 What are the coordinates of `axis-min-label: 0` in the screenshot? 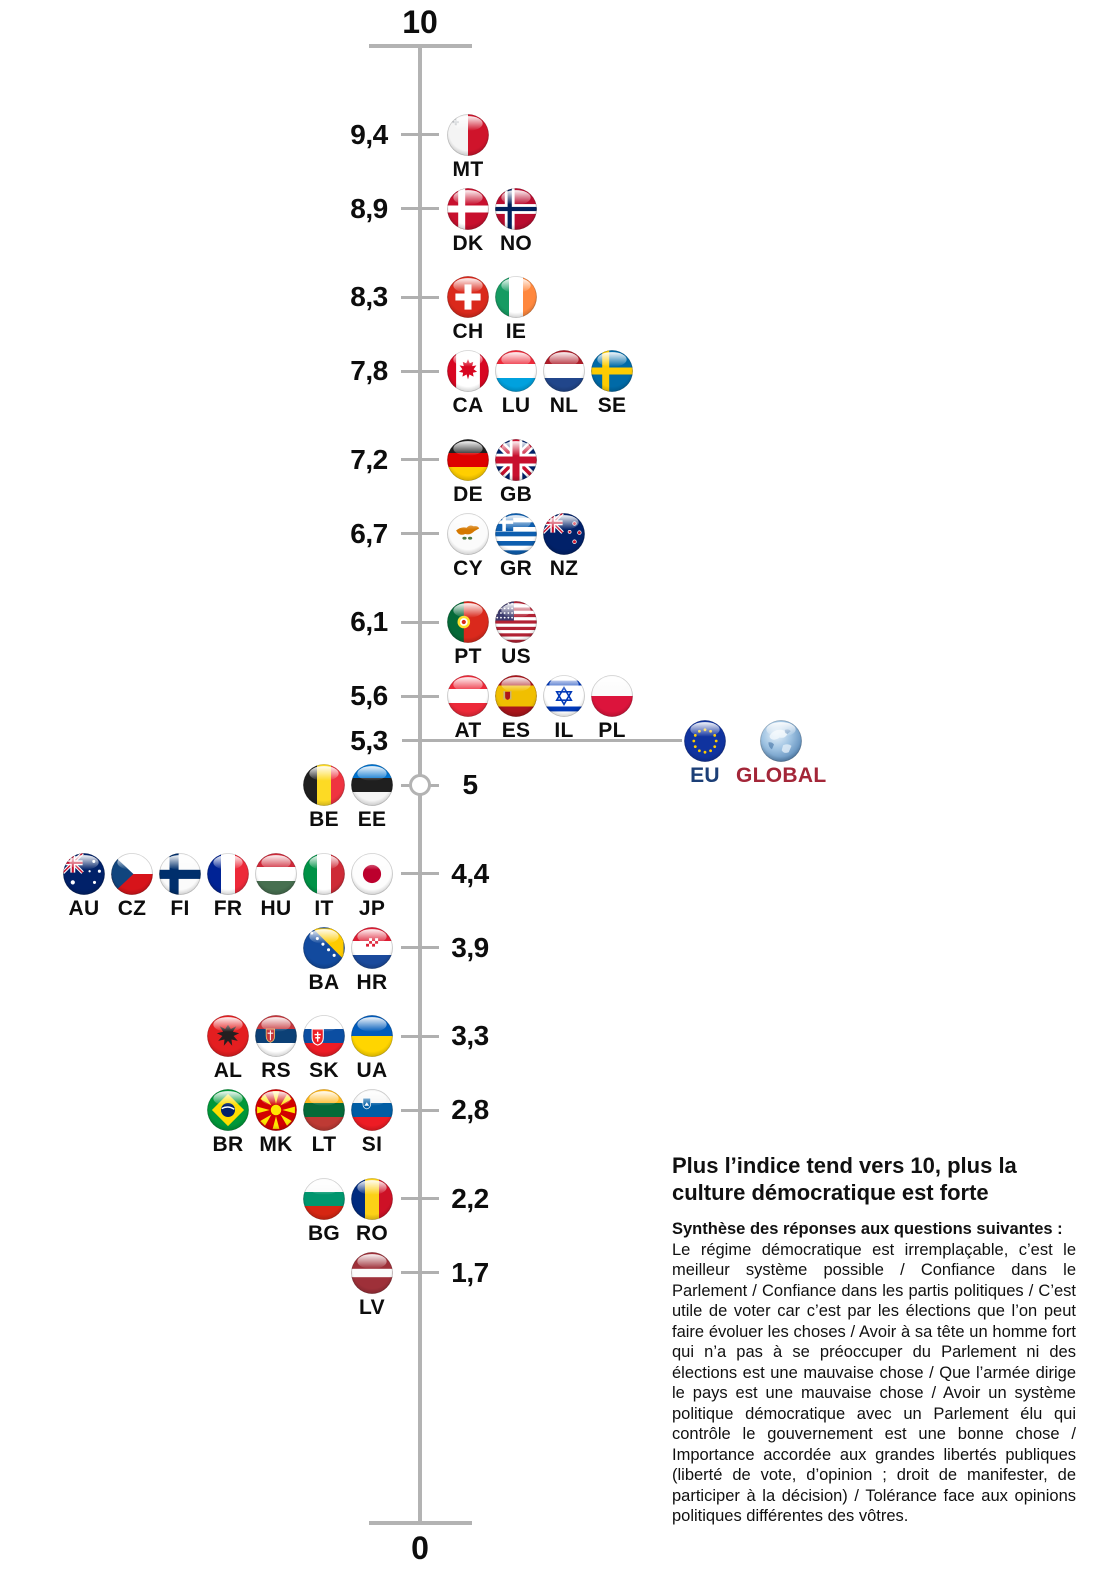 It's located at (420, 1548).